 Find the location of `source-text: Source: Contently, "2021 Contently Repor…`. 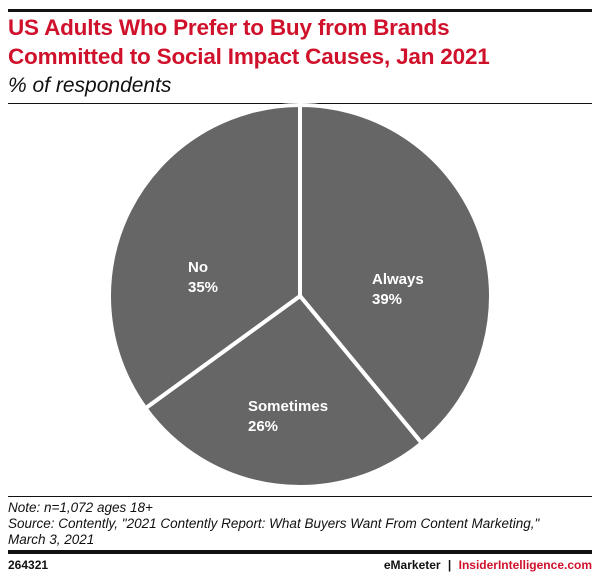

source-text: Source: Contently, "2021 Contently Repor… is located at coordinates (274, 523).